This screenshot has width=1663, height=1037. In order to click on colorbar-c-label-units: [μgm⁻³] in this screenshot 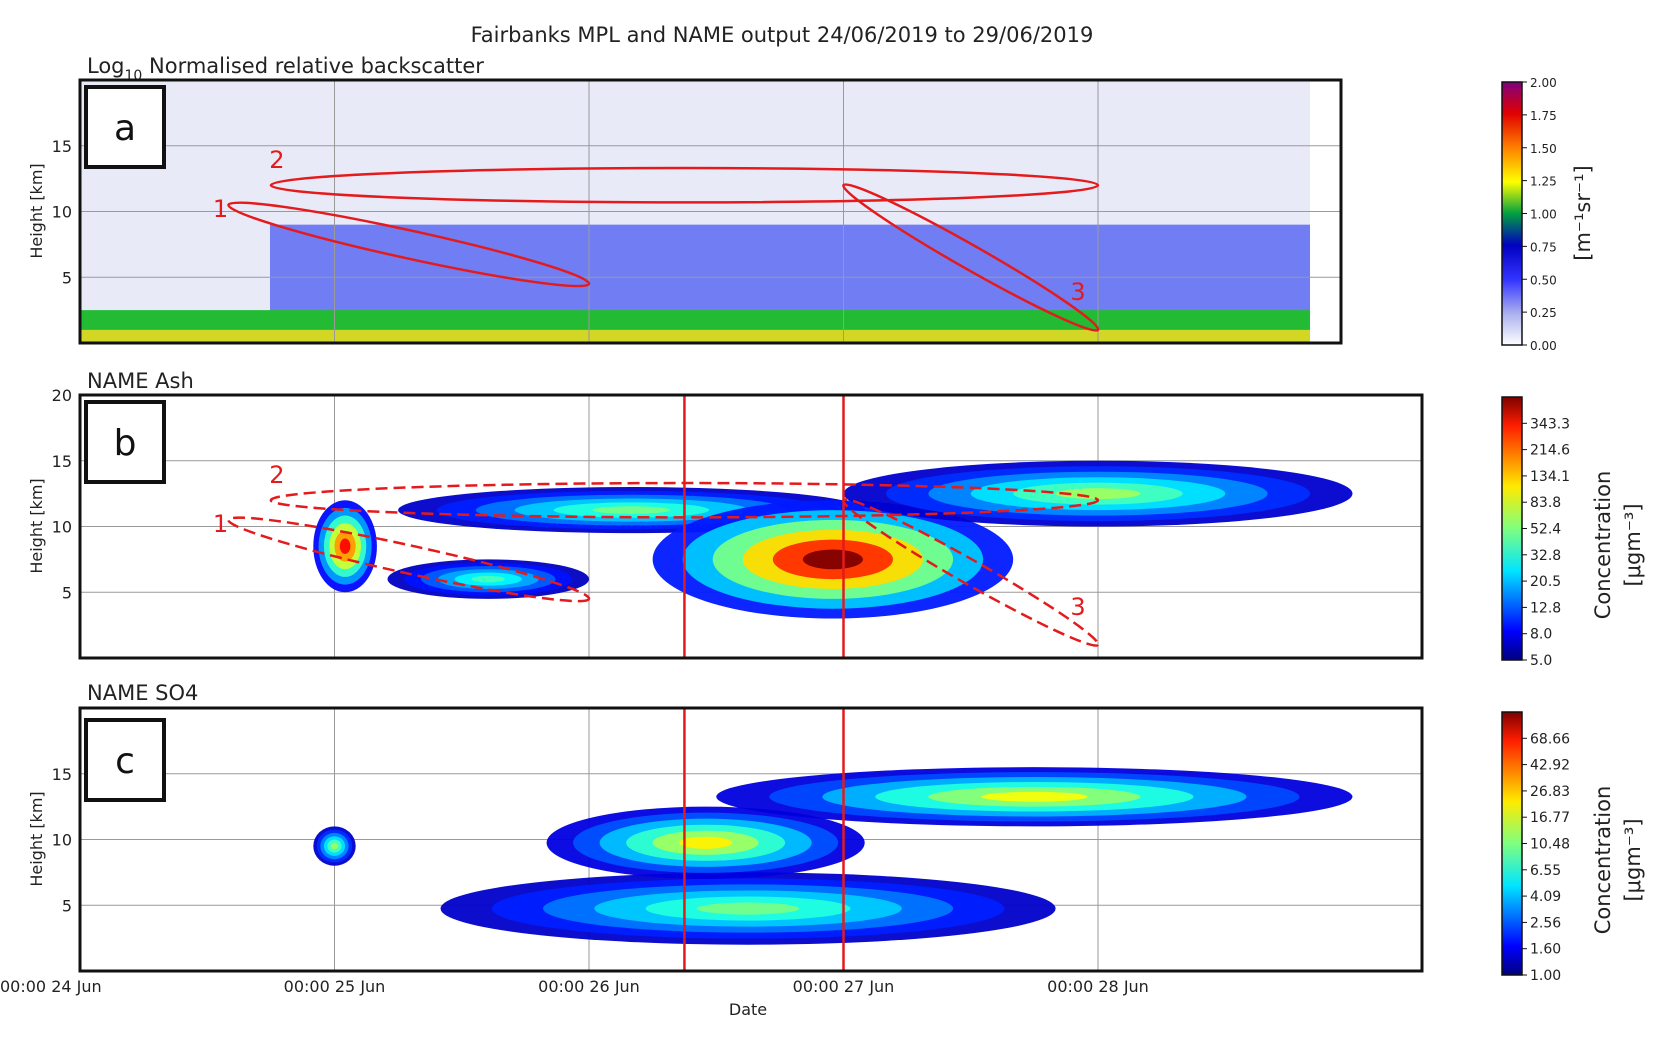, I will do `click(1633, 859)`.